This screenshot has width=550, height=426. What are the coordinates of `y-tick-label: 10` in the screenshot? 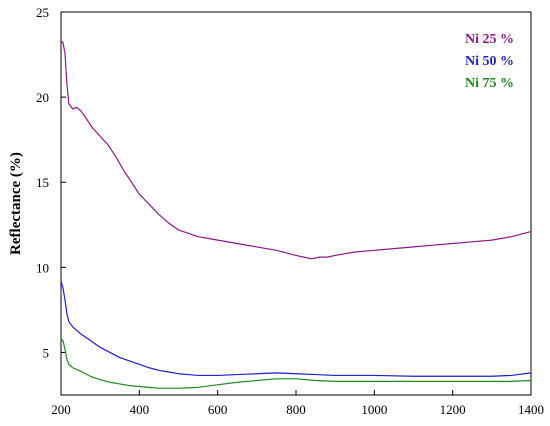 It's located at (42, 267).